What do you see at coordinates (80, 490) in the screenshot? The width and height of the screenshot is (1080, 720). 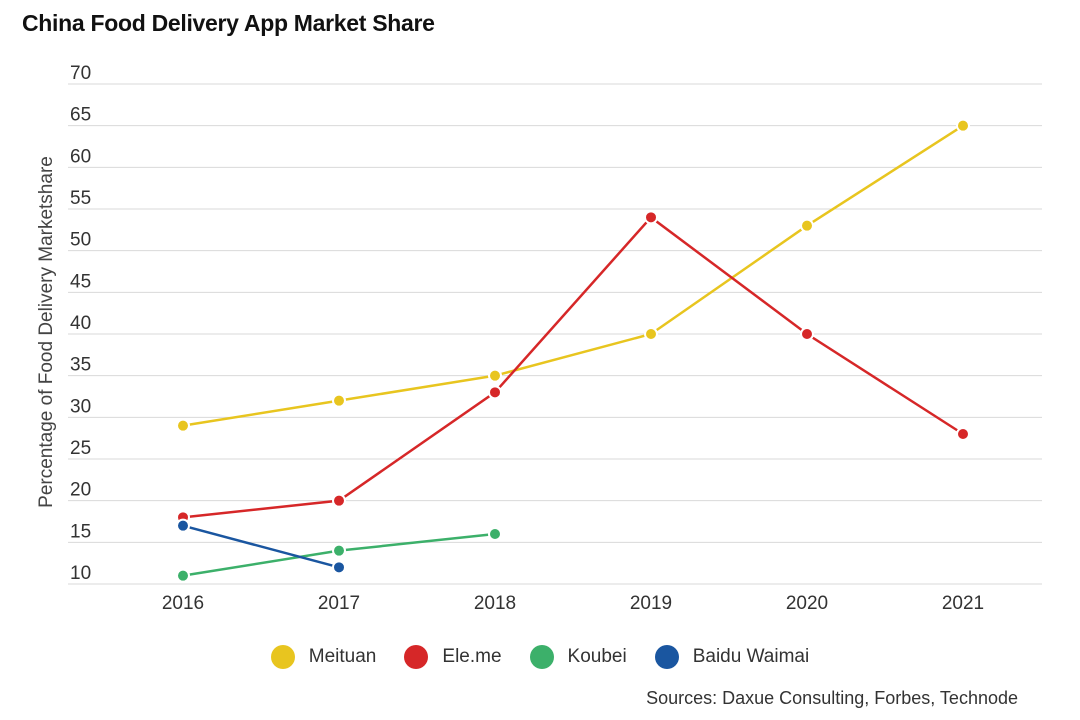 I see `y-tick-label: 20` at bounding box center [80, 490].